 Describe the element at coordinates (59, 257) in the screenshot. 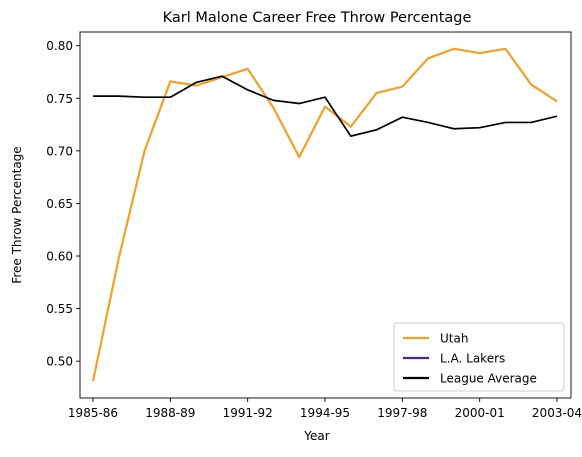

I see `y-tick-label: 0.60` at that location.